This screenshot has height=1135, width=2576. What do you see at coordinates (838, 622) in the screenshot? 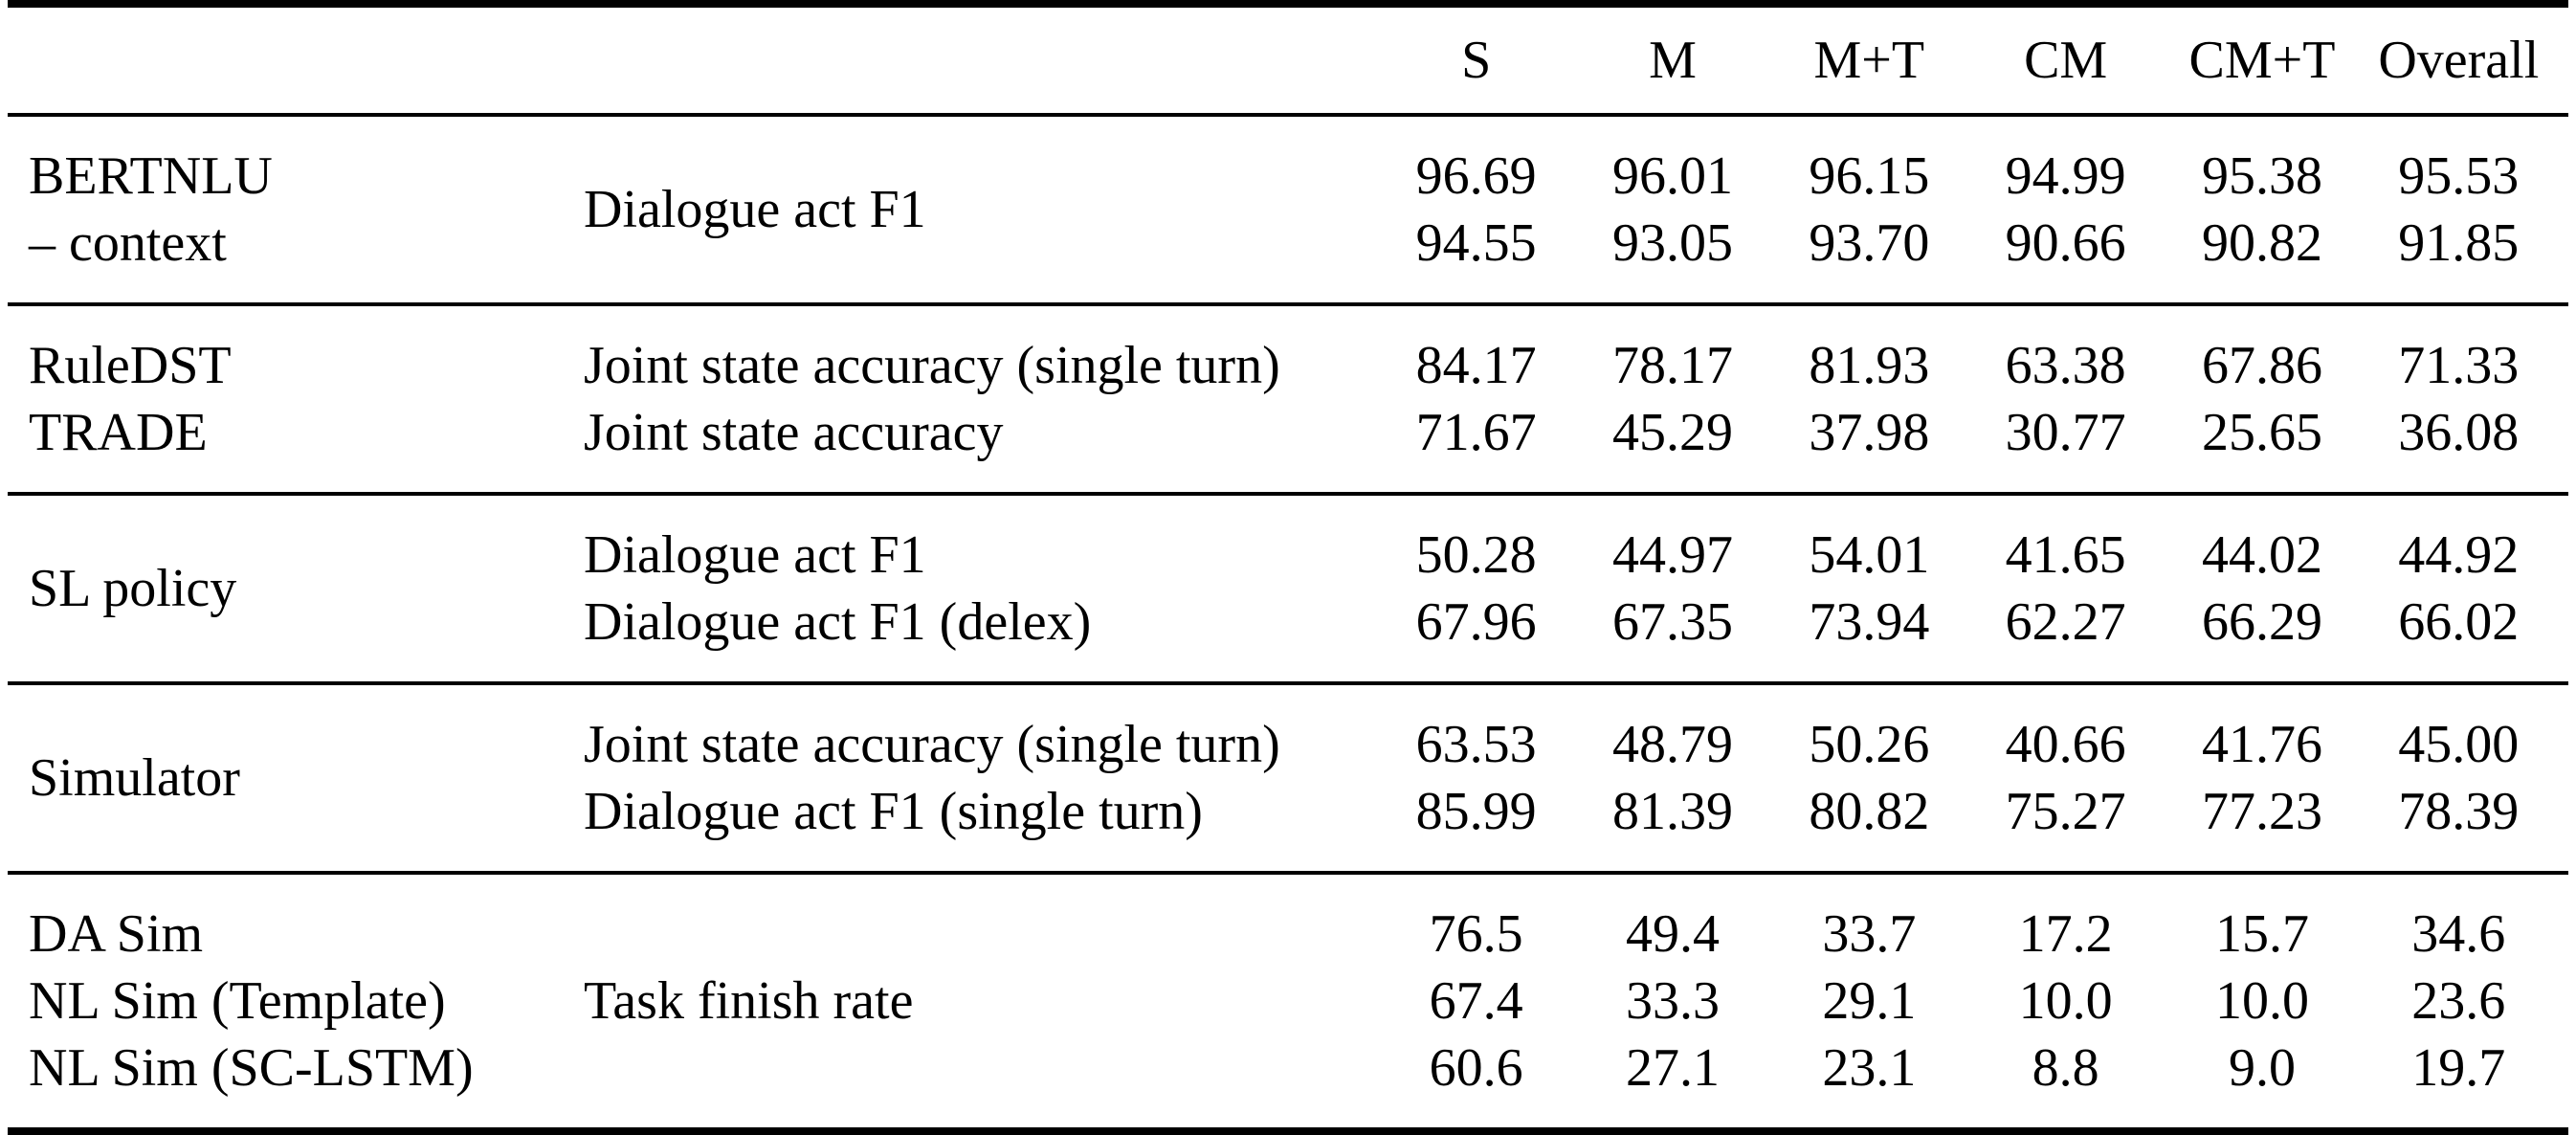
I see `metric-label: Dialogue act F1 (delex)` at bounding box center [838, 622].